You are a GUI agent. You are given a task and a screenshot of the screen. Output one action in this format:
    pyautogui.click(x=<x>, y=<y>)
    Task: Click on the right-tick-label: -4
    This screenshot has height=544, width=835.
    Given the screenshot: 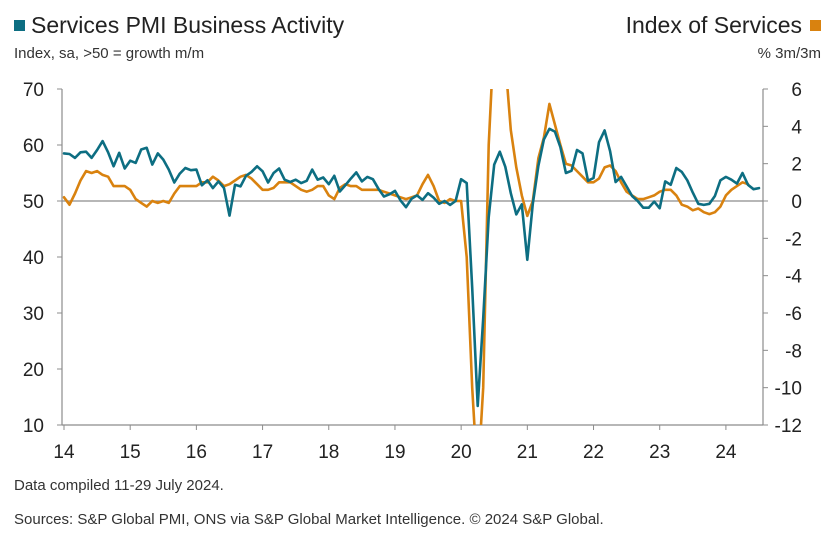 What is the action you would take?
    pyautogui.click(x=793, y=277)
    